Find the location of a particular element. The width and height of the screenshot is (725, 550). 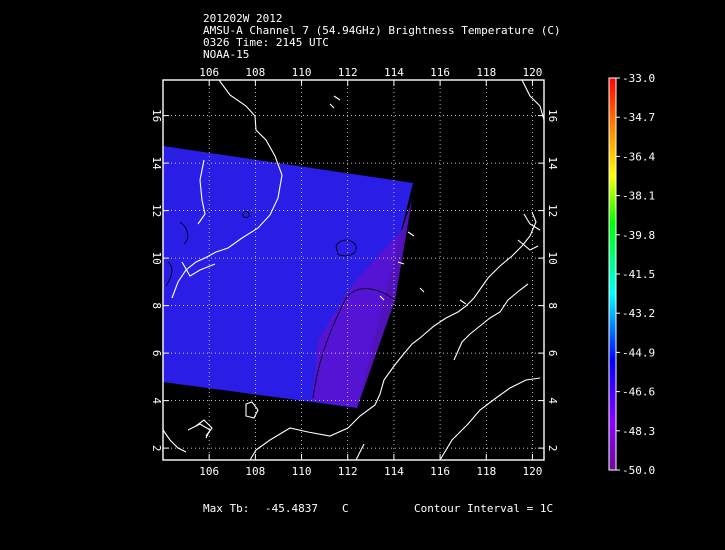

max-tb-label: Max Tb: is located at coordinates (226, 508).